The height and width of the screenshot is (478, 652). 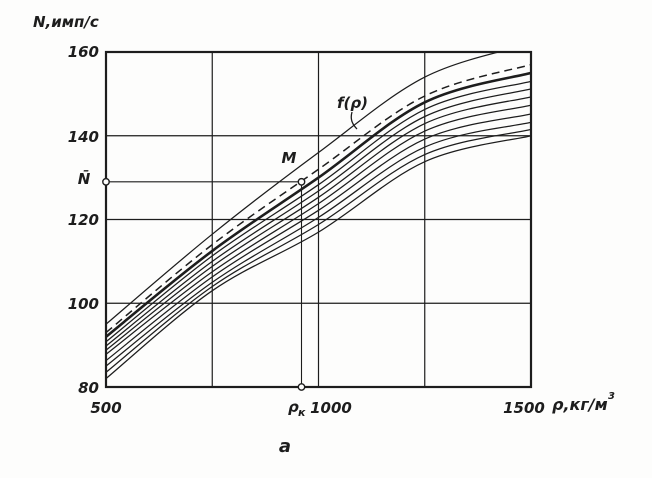 What do you see at coordinates (83, 220) in the screenshot?
I see `y-tick-120: 120` at bounding box center [83, 220].